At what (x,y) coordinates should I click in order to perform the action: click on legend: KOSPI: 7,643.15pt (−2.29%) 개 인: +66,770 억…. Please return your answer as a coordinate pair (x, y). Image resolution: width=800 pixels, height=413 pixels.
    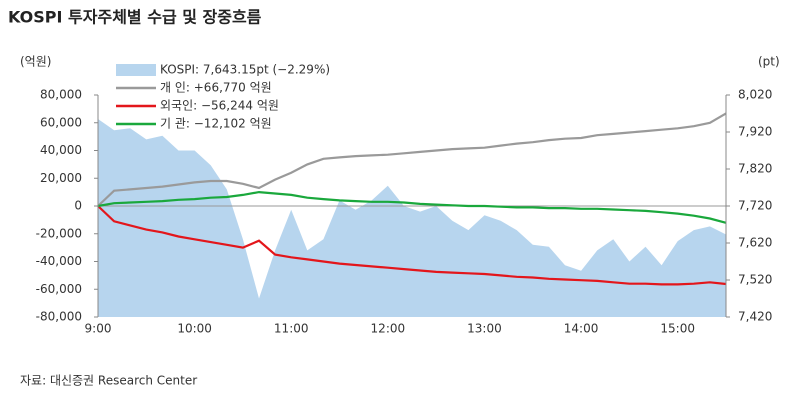
    Looking at the image, I should click on (223, 97).